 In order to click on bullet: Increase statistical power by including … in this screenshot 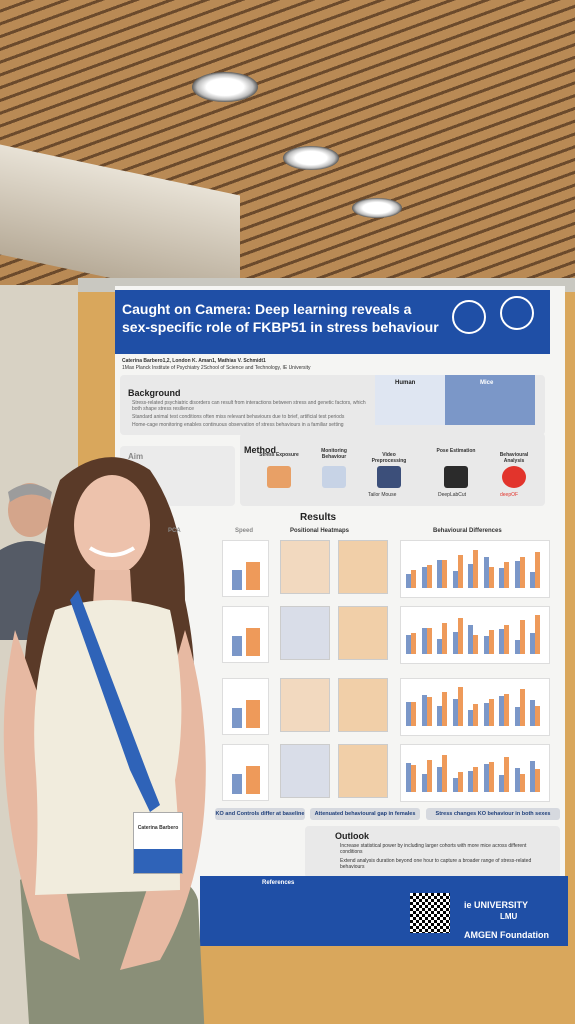, I will do `click(433, 849)`.